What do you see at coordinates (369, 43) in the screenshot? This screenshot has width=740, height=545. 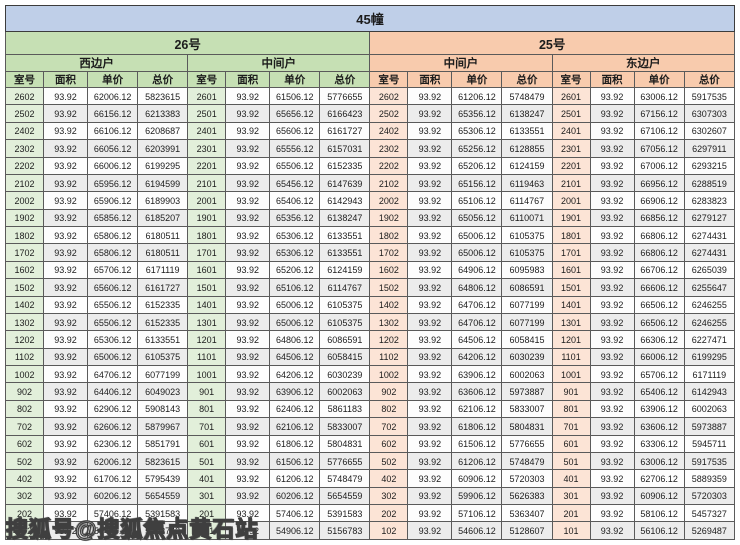 I see `building-row: 26号 25号` at bounding box center [369, 43].